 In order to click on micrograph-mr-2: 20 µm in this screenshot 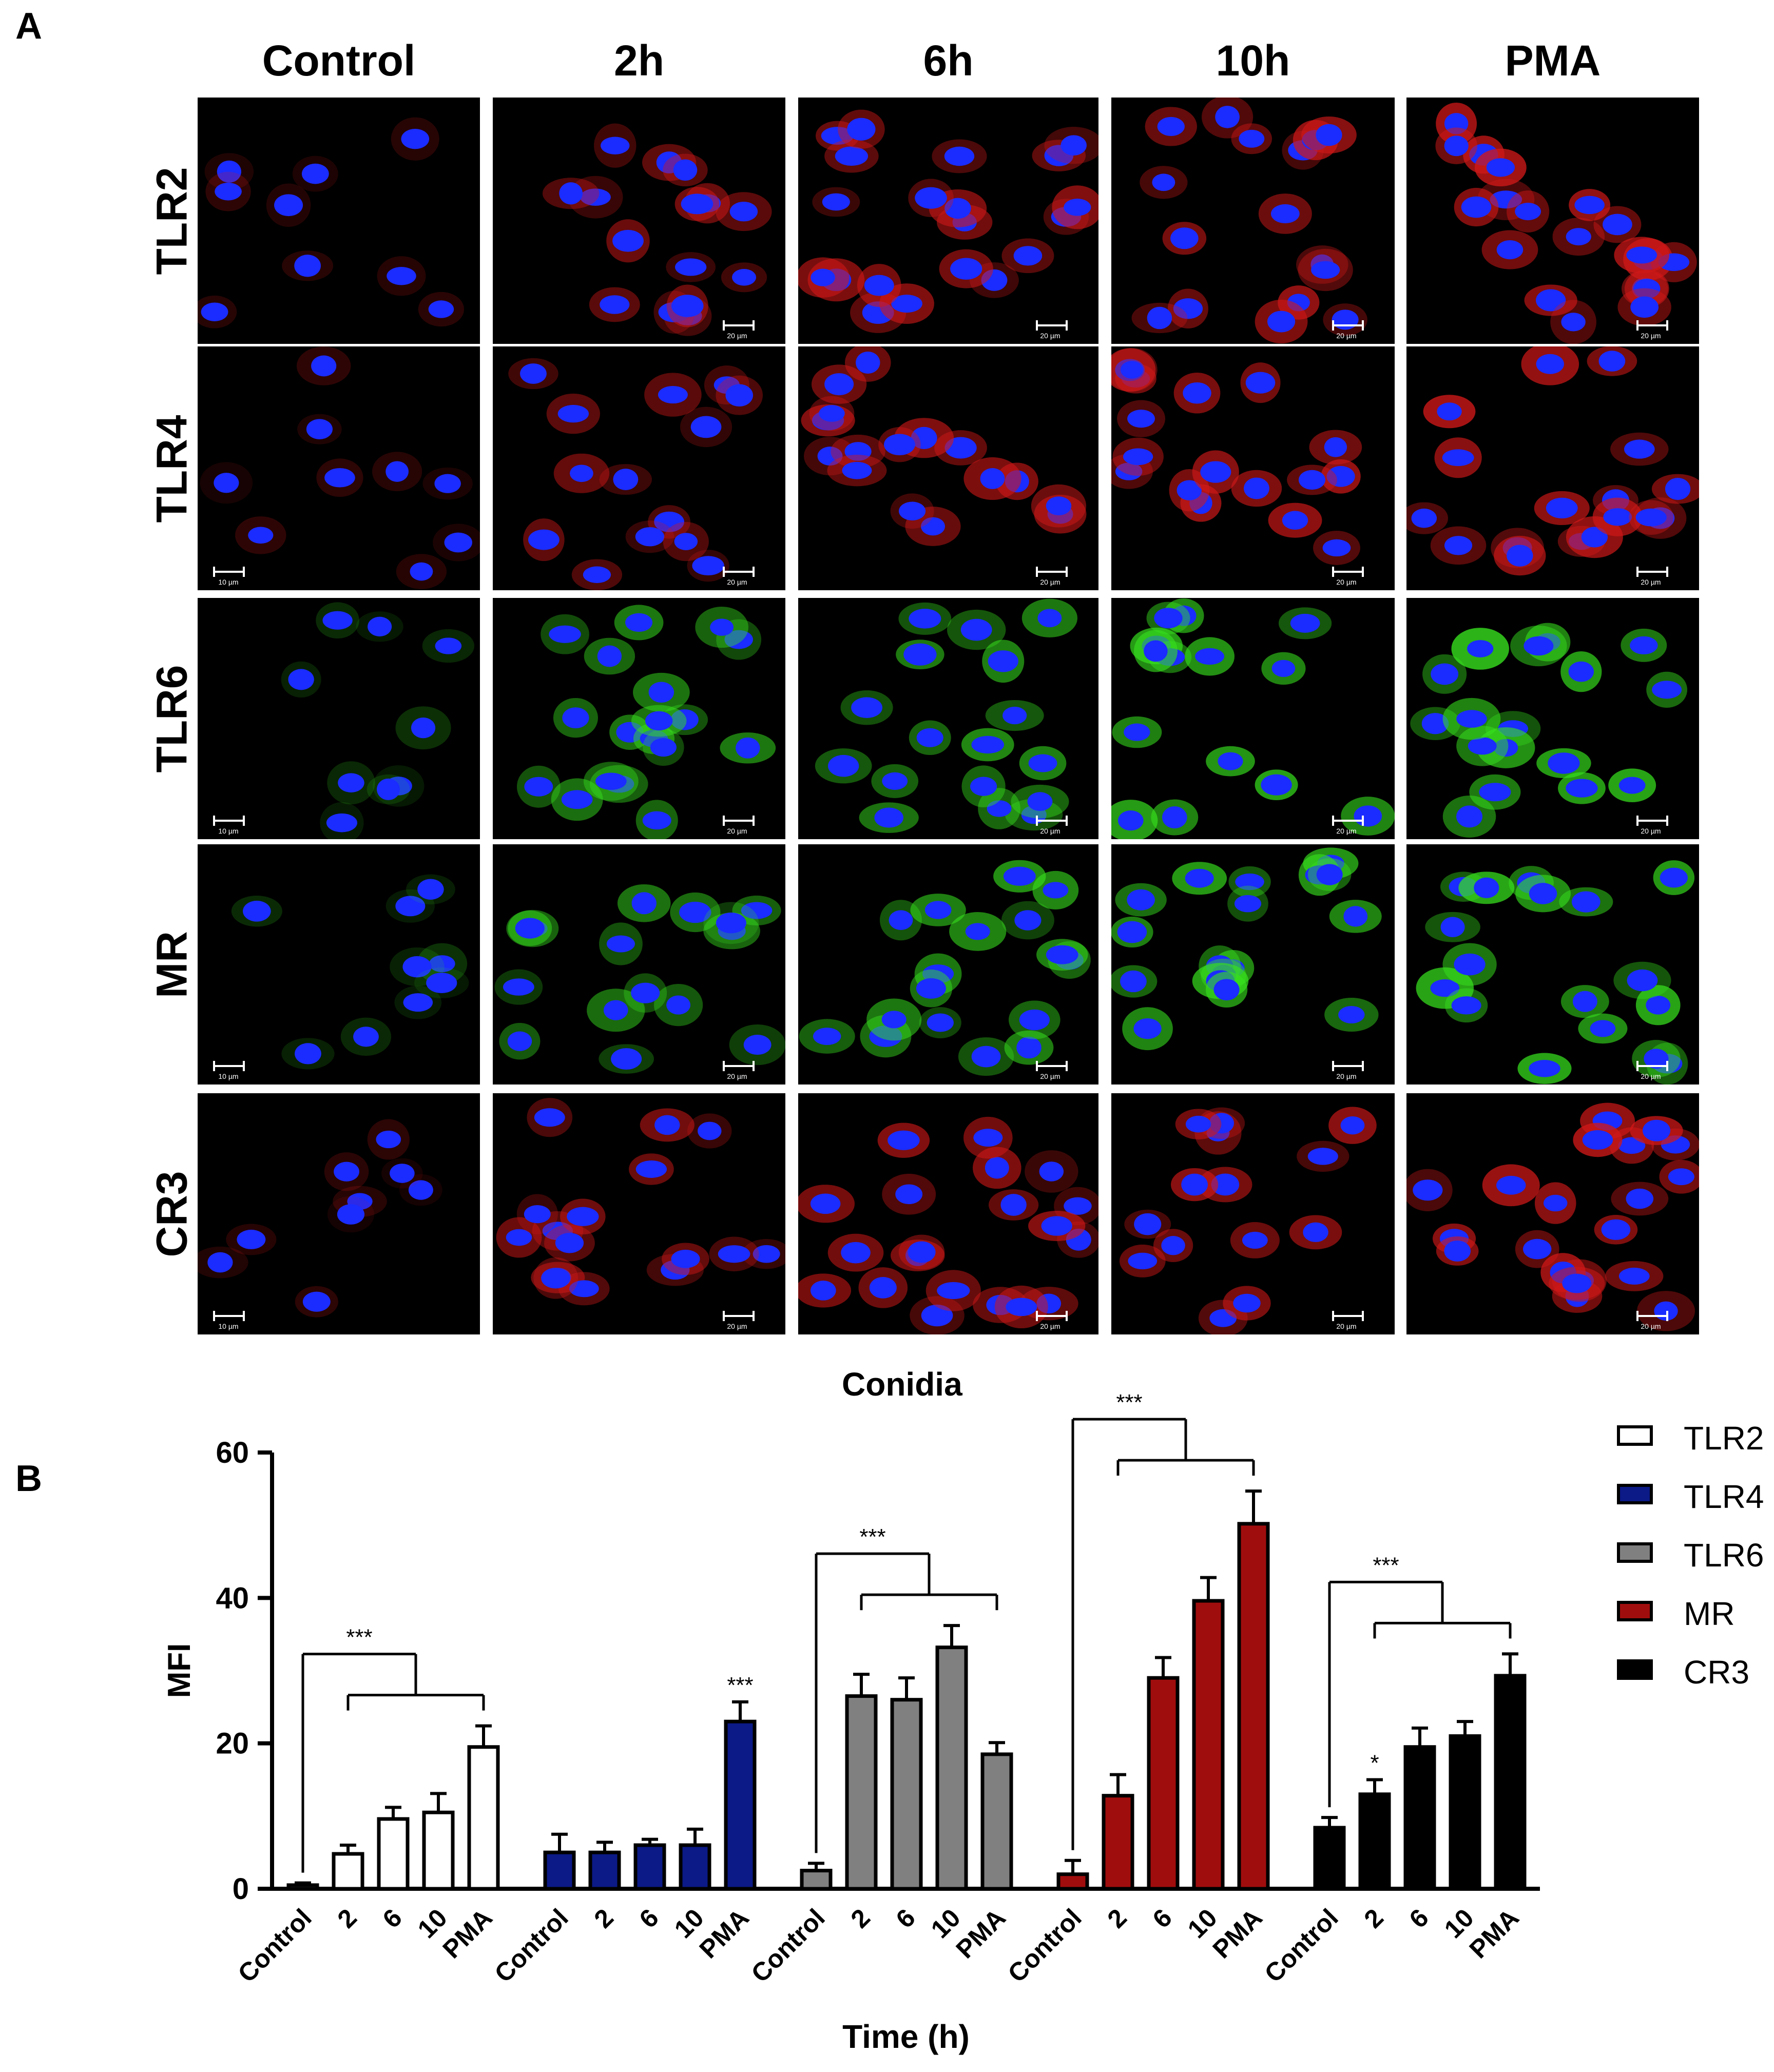, I will do `click(948, 965)`.